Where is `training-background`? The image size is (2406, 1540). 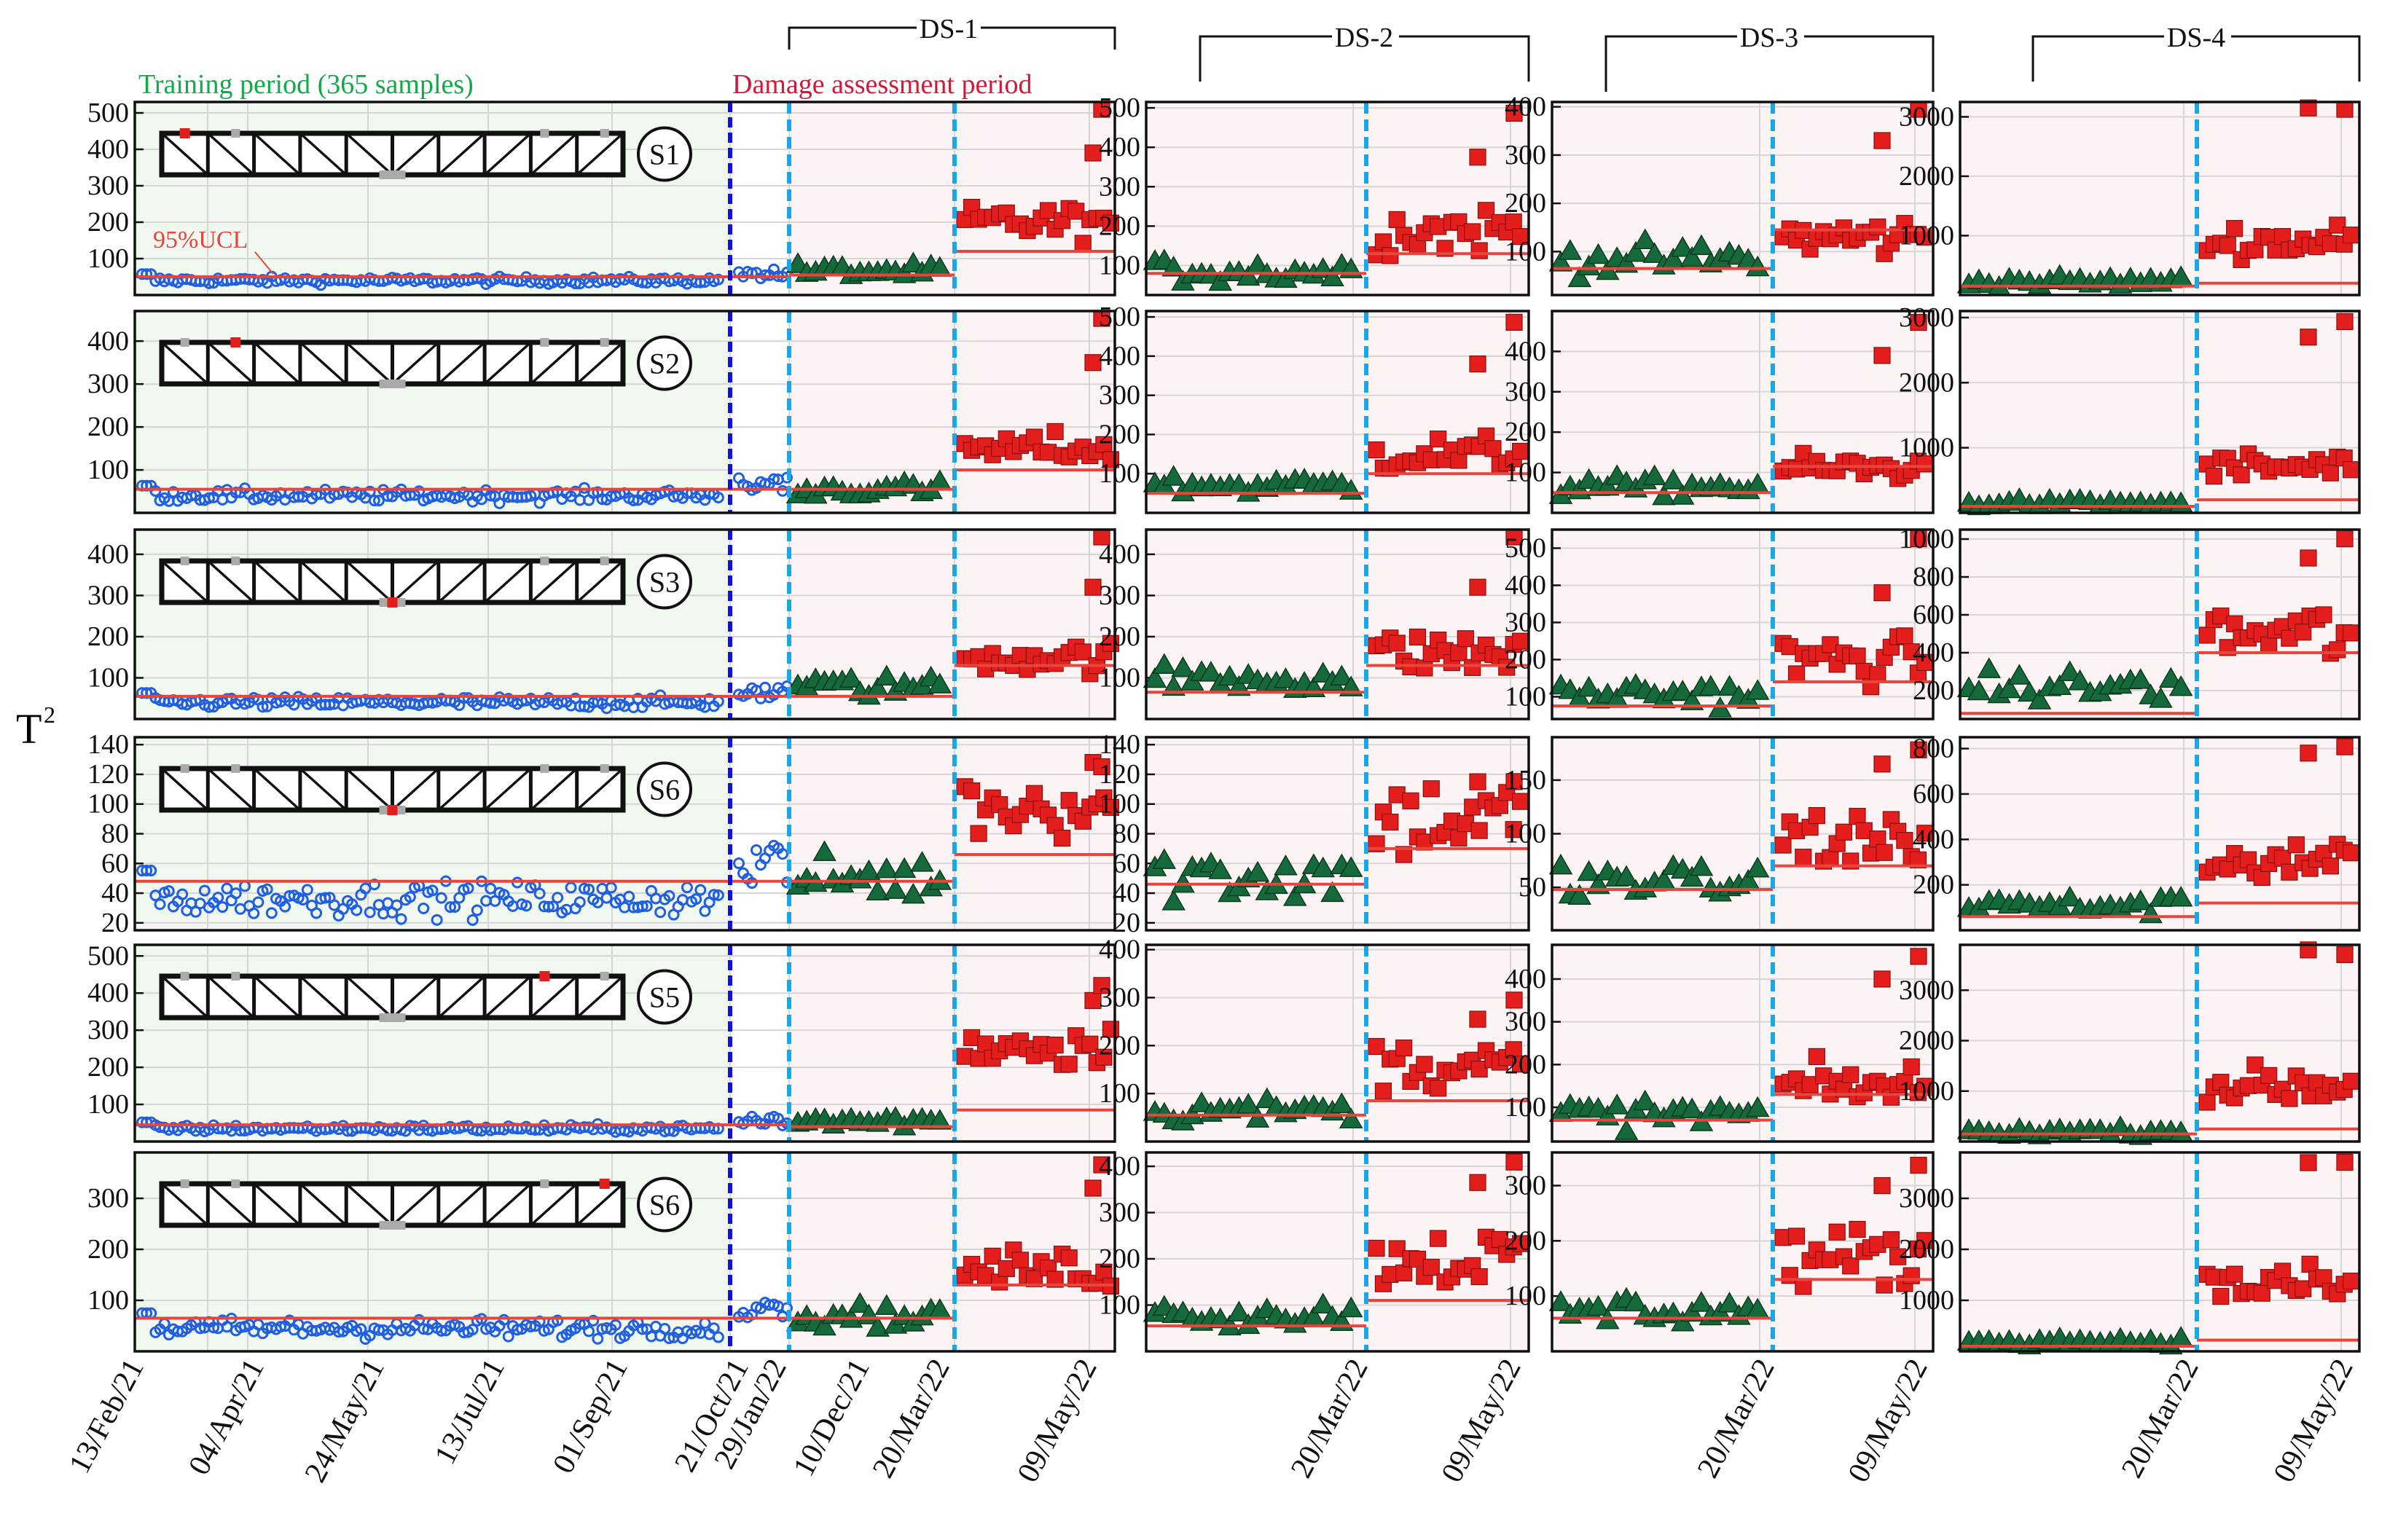
training-background is located at coordinates (432, 624).